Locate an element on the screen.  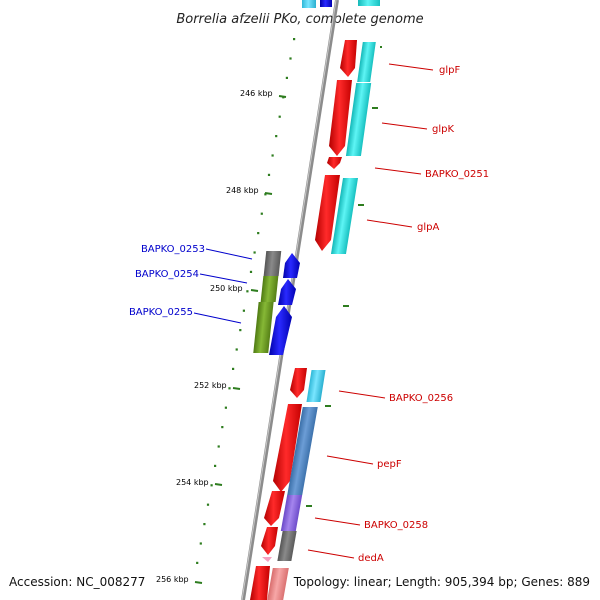
left-labels: BAPKO_0253 BAPKO_0254 BAPKO_0255 is located at coordinates (191, 284).